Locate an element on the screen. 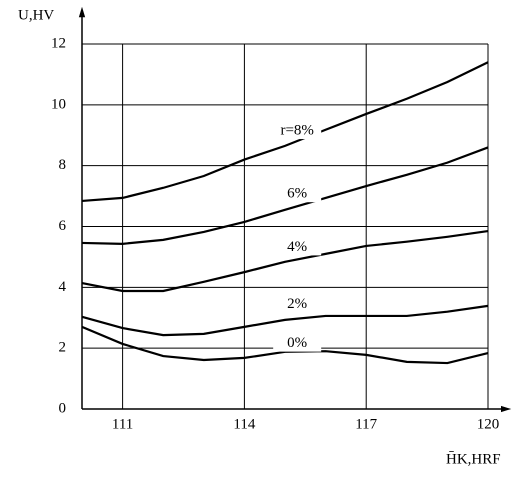  series-label: 2% is located at coordinates (297, 304).